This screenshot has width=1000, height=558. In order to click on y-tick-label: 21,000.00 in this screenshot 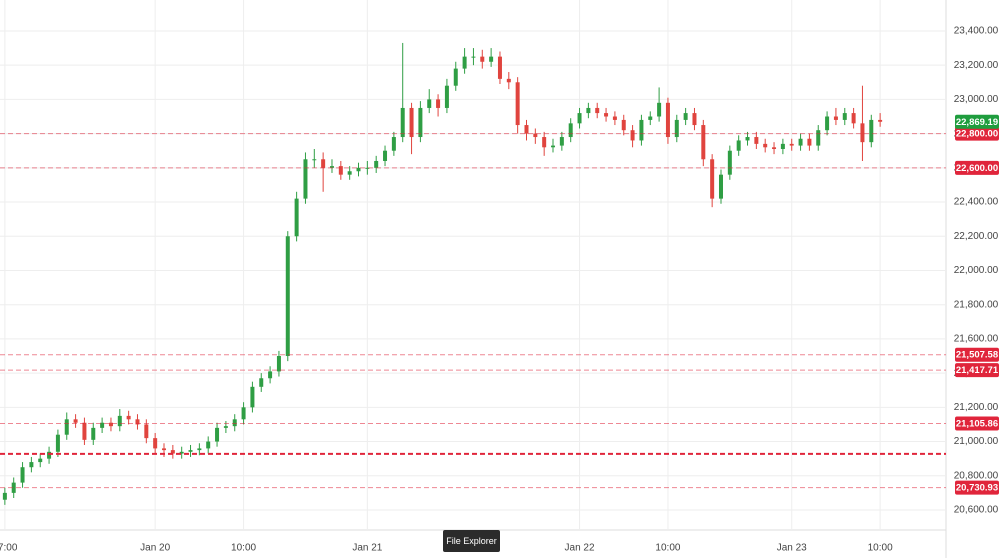, I will do `click(976, 441)`.